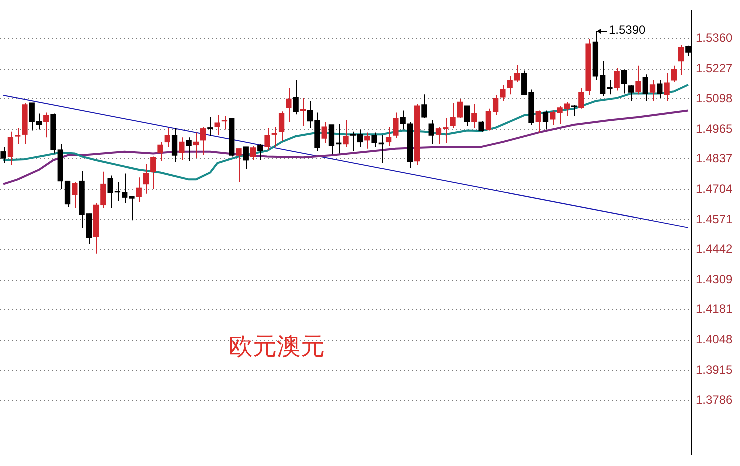 The width and height of the screenshot is (740, 466). I want to click on y-tick-label: 1.4837, so click(715, 158).